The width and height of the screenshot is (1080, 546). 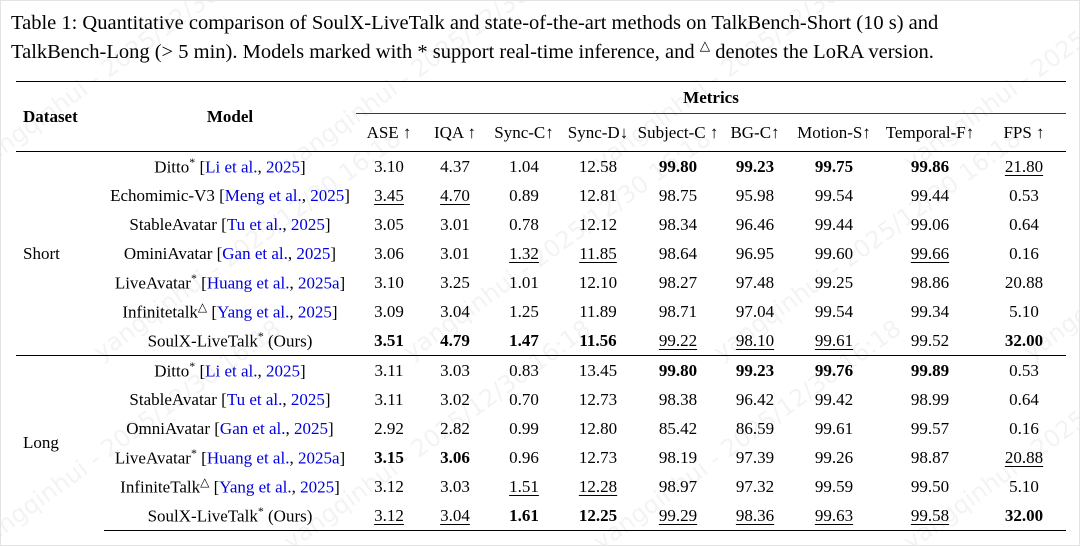 What do you see at coordinates (1024, 516) in the screenshot?
I see `metric-value: 32.00` at bounding box center [1024, 516].